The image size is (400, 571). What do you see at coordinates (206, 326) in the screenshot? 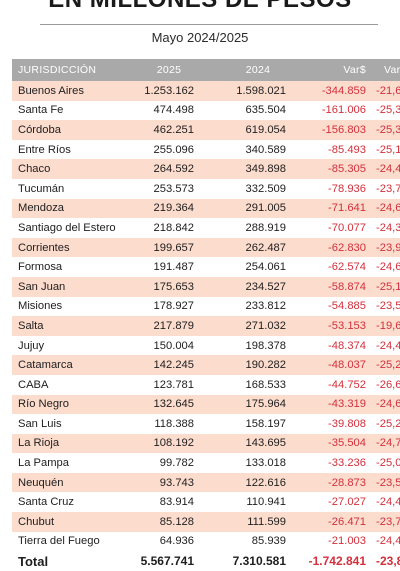
I see `table-row: Salta 217.879 271.032 -53.153 -19,6%` at bounding box center [206, 326].